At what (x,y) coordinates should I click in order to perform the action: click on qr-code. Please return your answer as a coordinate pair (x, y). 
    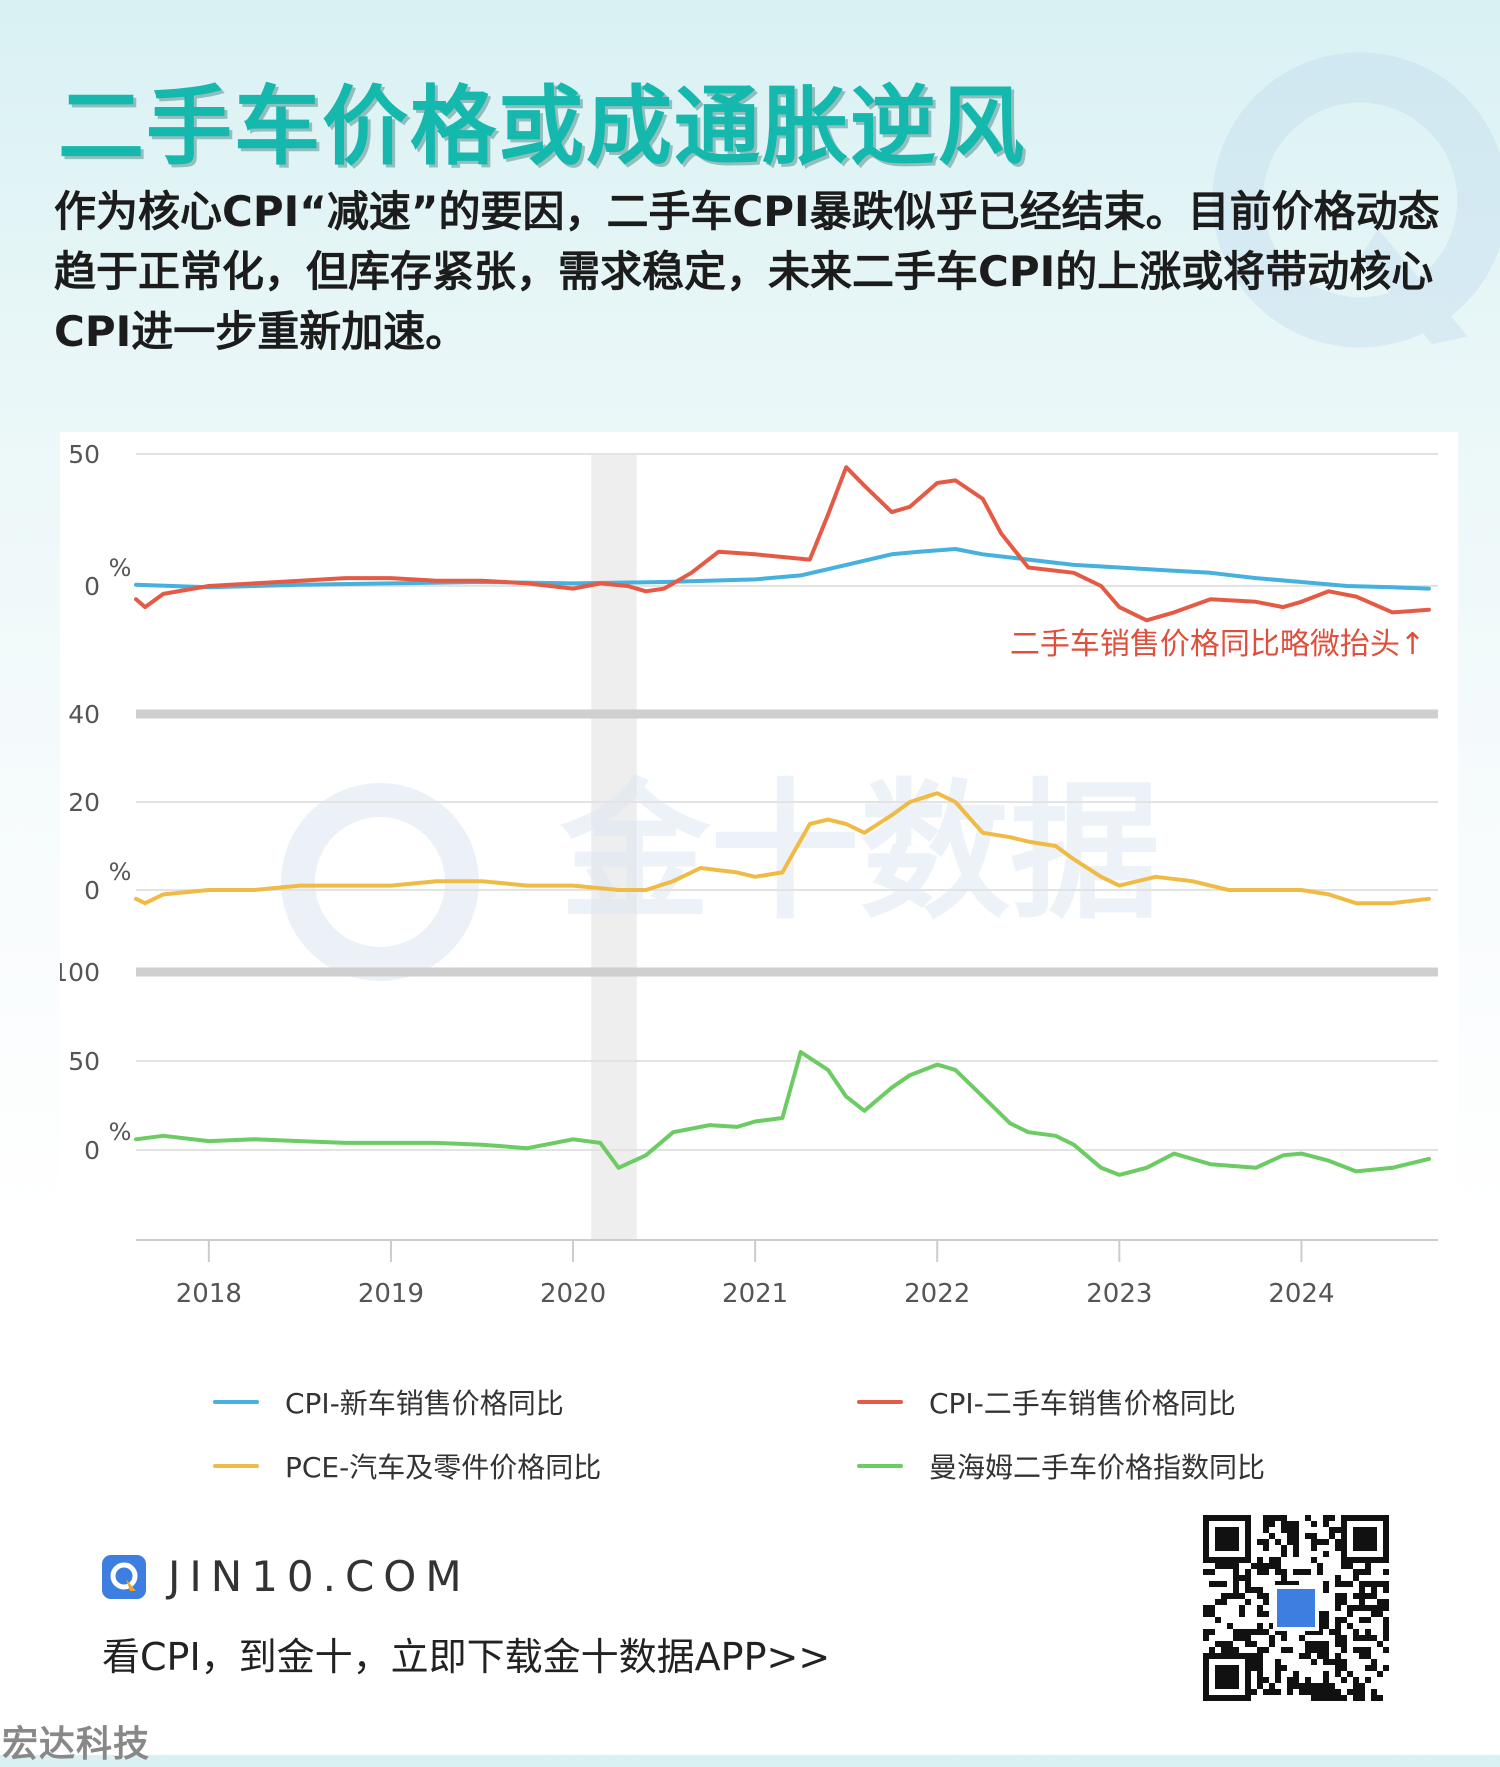
    Looking at the image, I should click on (1296, 1608).